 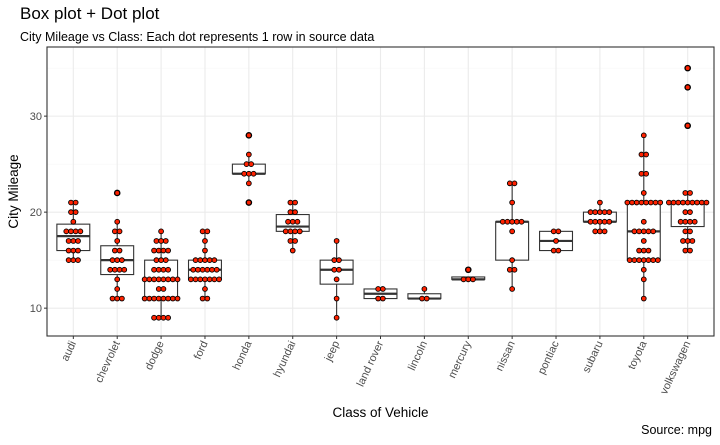 I want to click on x-axis-title: Class of Vehicle, so click(x=380, y=412).